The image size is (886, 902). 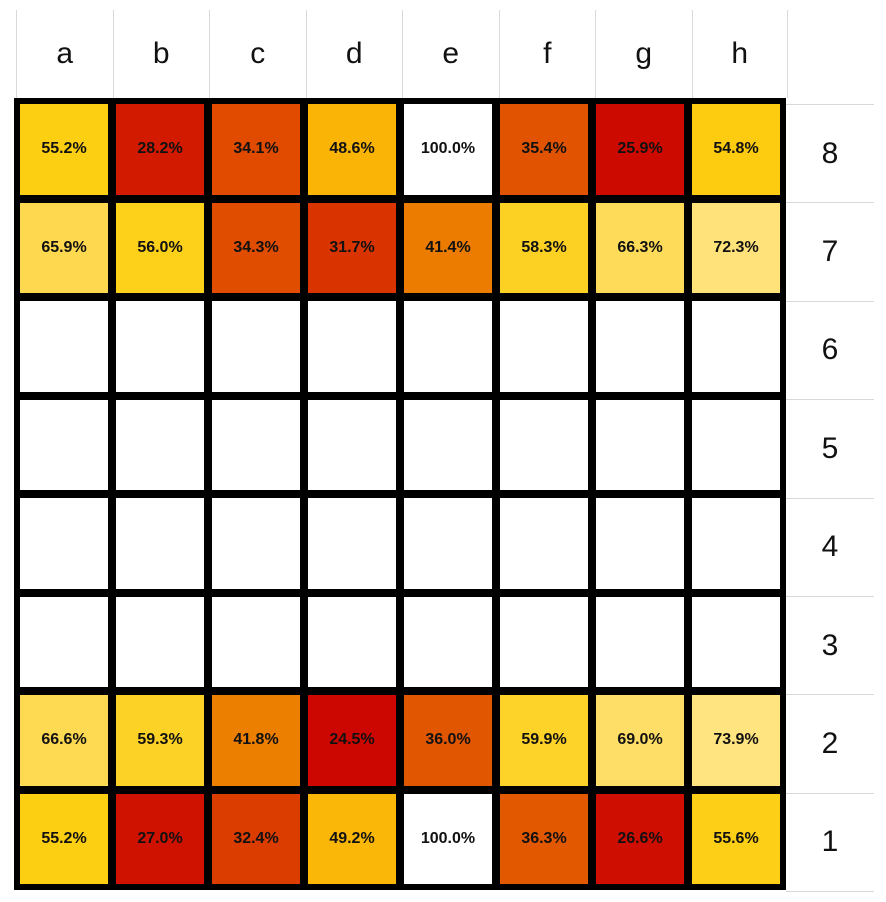 What do you see at coordinates (448, 444) in the screenshot?
I see `square-e5` at bounding box center [448, 444].